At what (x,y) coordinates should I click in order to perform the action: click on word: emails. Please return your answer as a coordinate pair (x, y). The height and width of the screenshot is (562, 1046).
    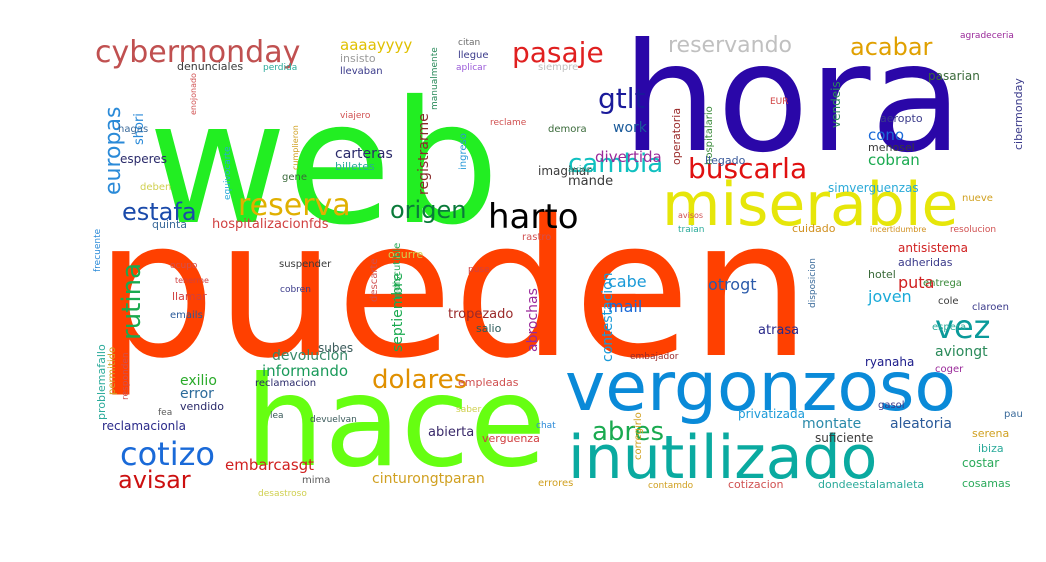
    Looking at the image, I should click on (186, 315).